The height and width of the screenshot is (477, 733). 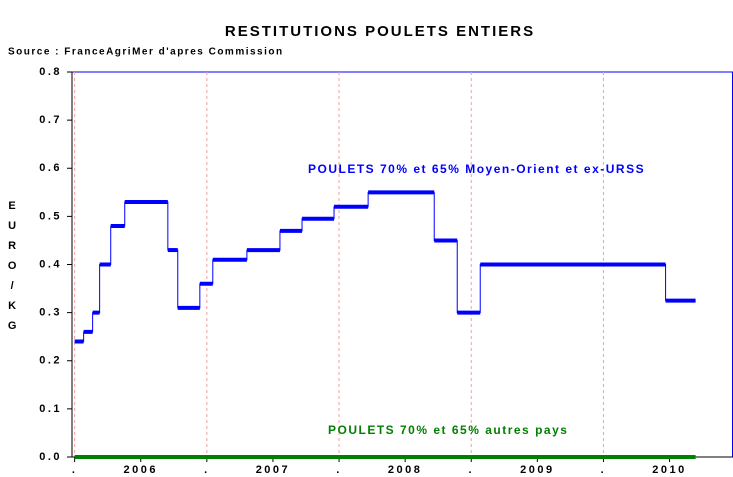 What do you see at coordinates (50, 216) in the screenshot?
I see `y-tick-label: 0.5` at bounding box center [50, 216].